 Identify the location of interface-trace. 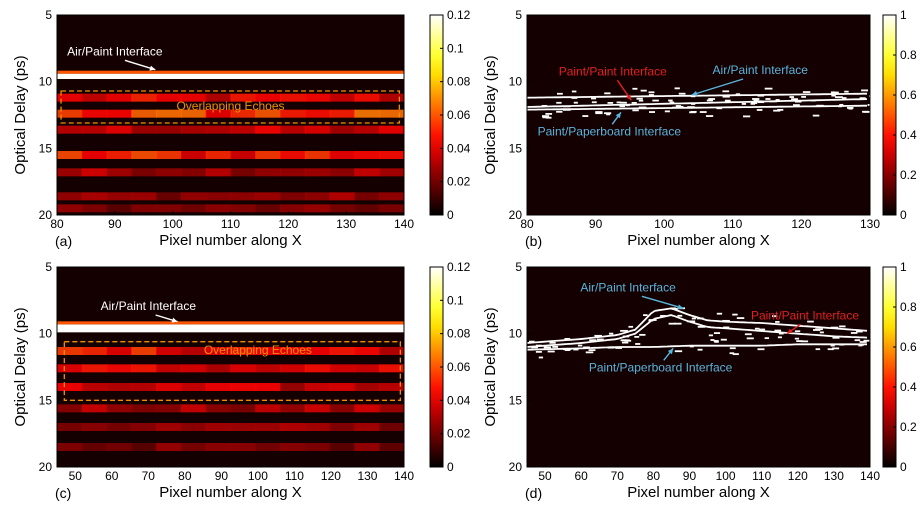
(697, 325).